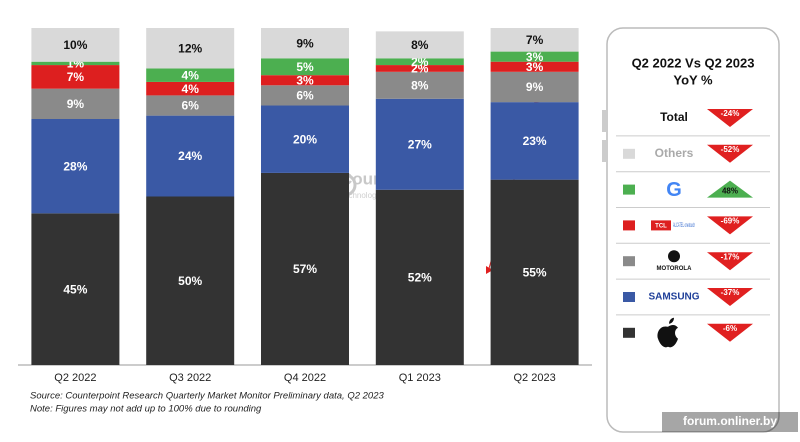 The width and height of the screenshot is (800, 442). I want to click on x-tick-label: Q4 2022, so click(305, 378).